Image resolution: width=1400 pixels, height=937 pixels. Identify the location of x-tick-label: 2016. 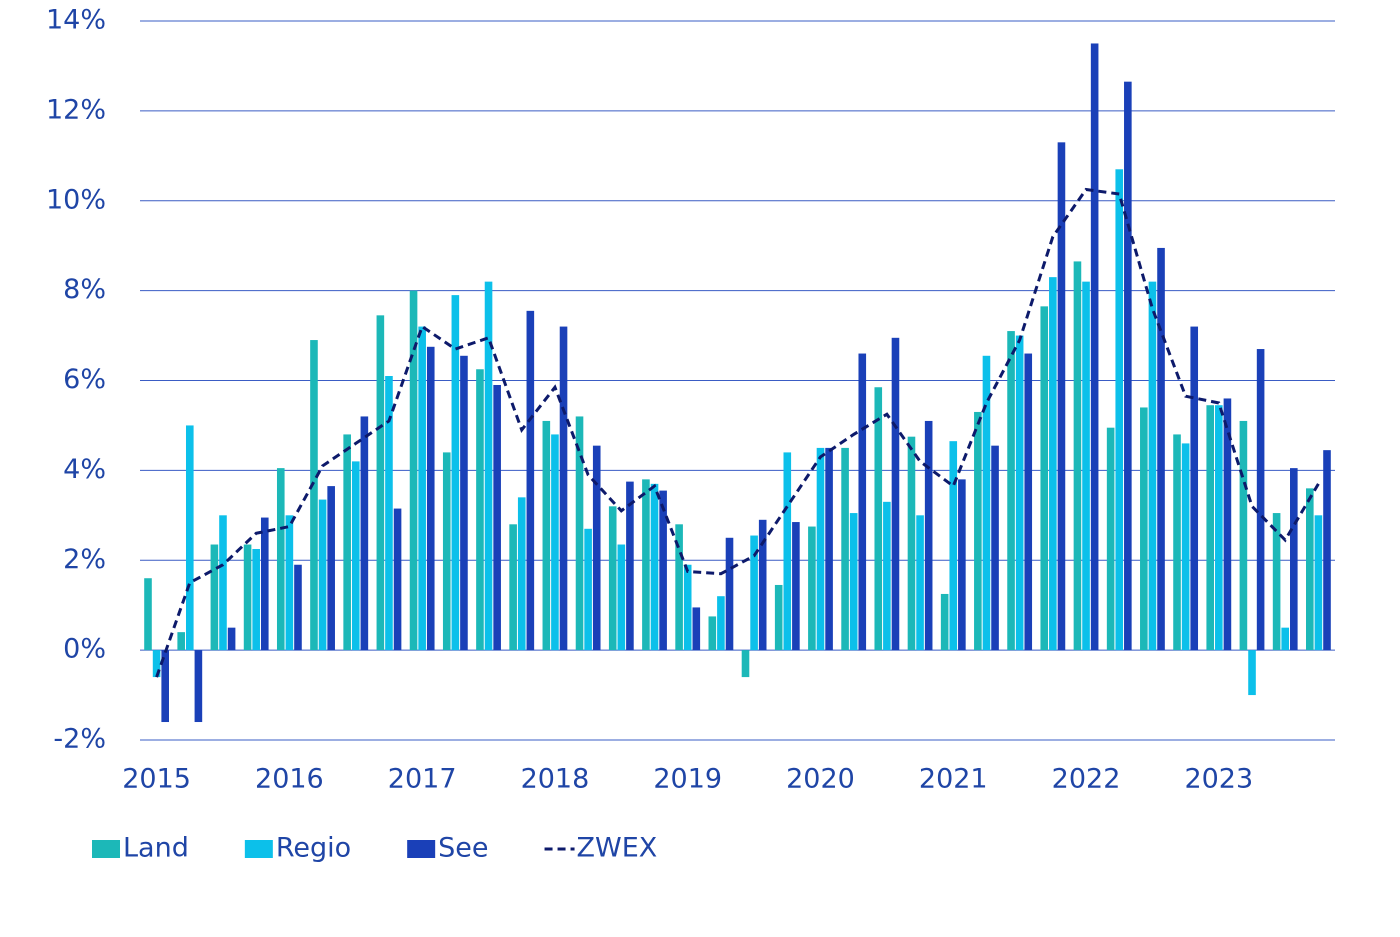
(289, 779).